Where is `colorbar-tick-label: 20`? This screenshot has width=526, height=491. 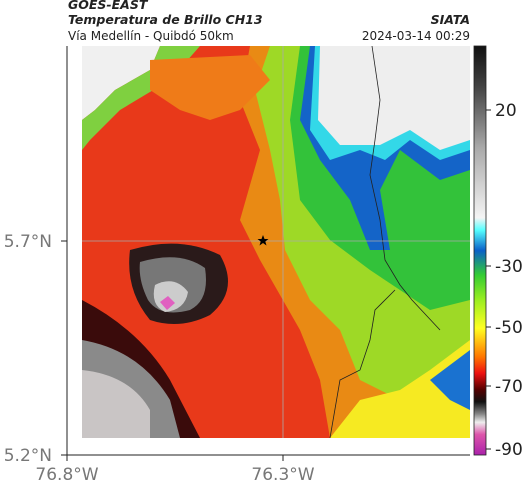 colorbar-tick-label: 20 is located at coordinates (506, 111).